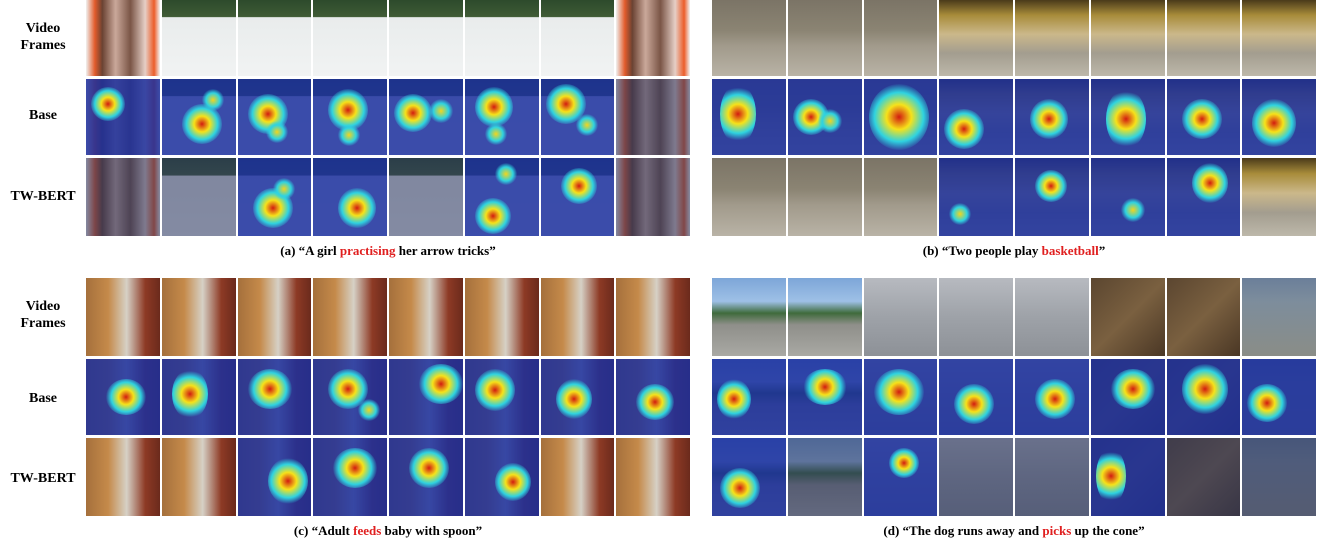 This screenshot has height=545, width=1318. What do you see at coordinates (432, 530) in the screenshot?
I see `caption-suffix: baby with spoon”` at bounding box center [432, 530].